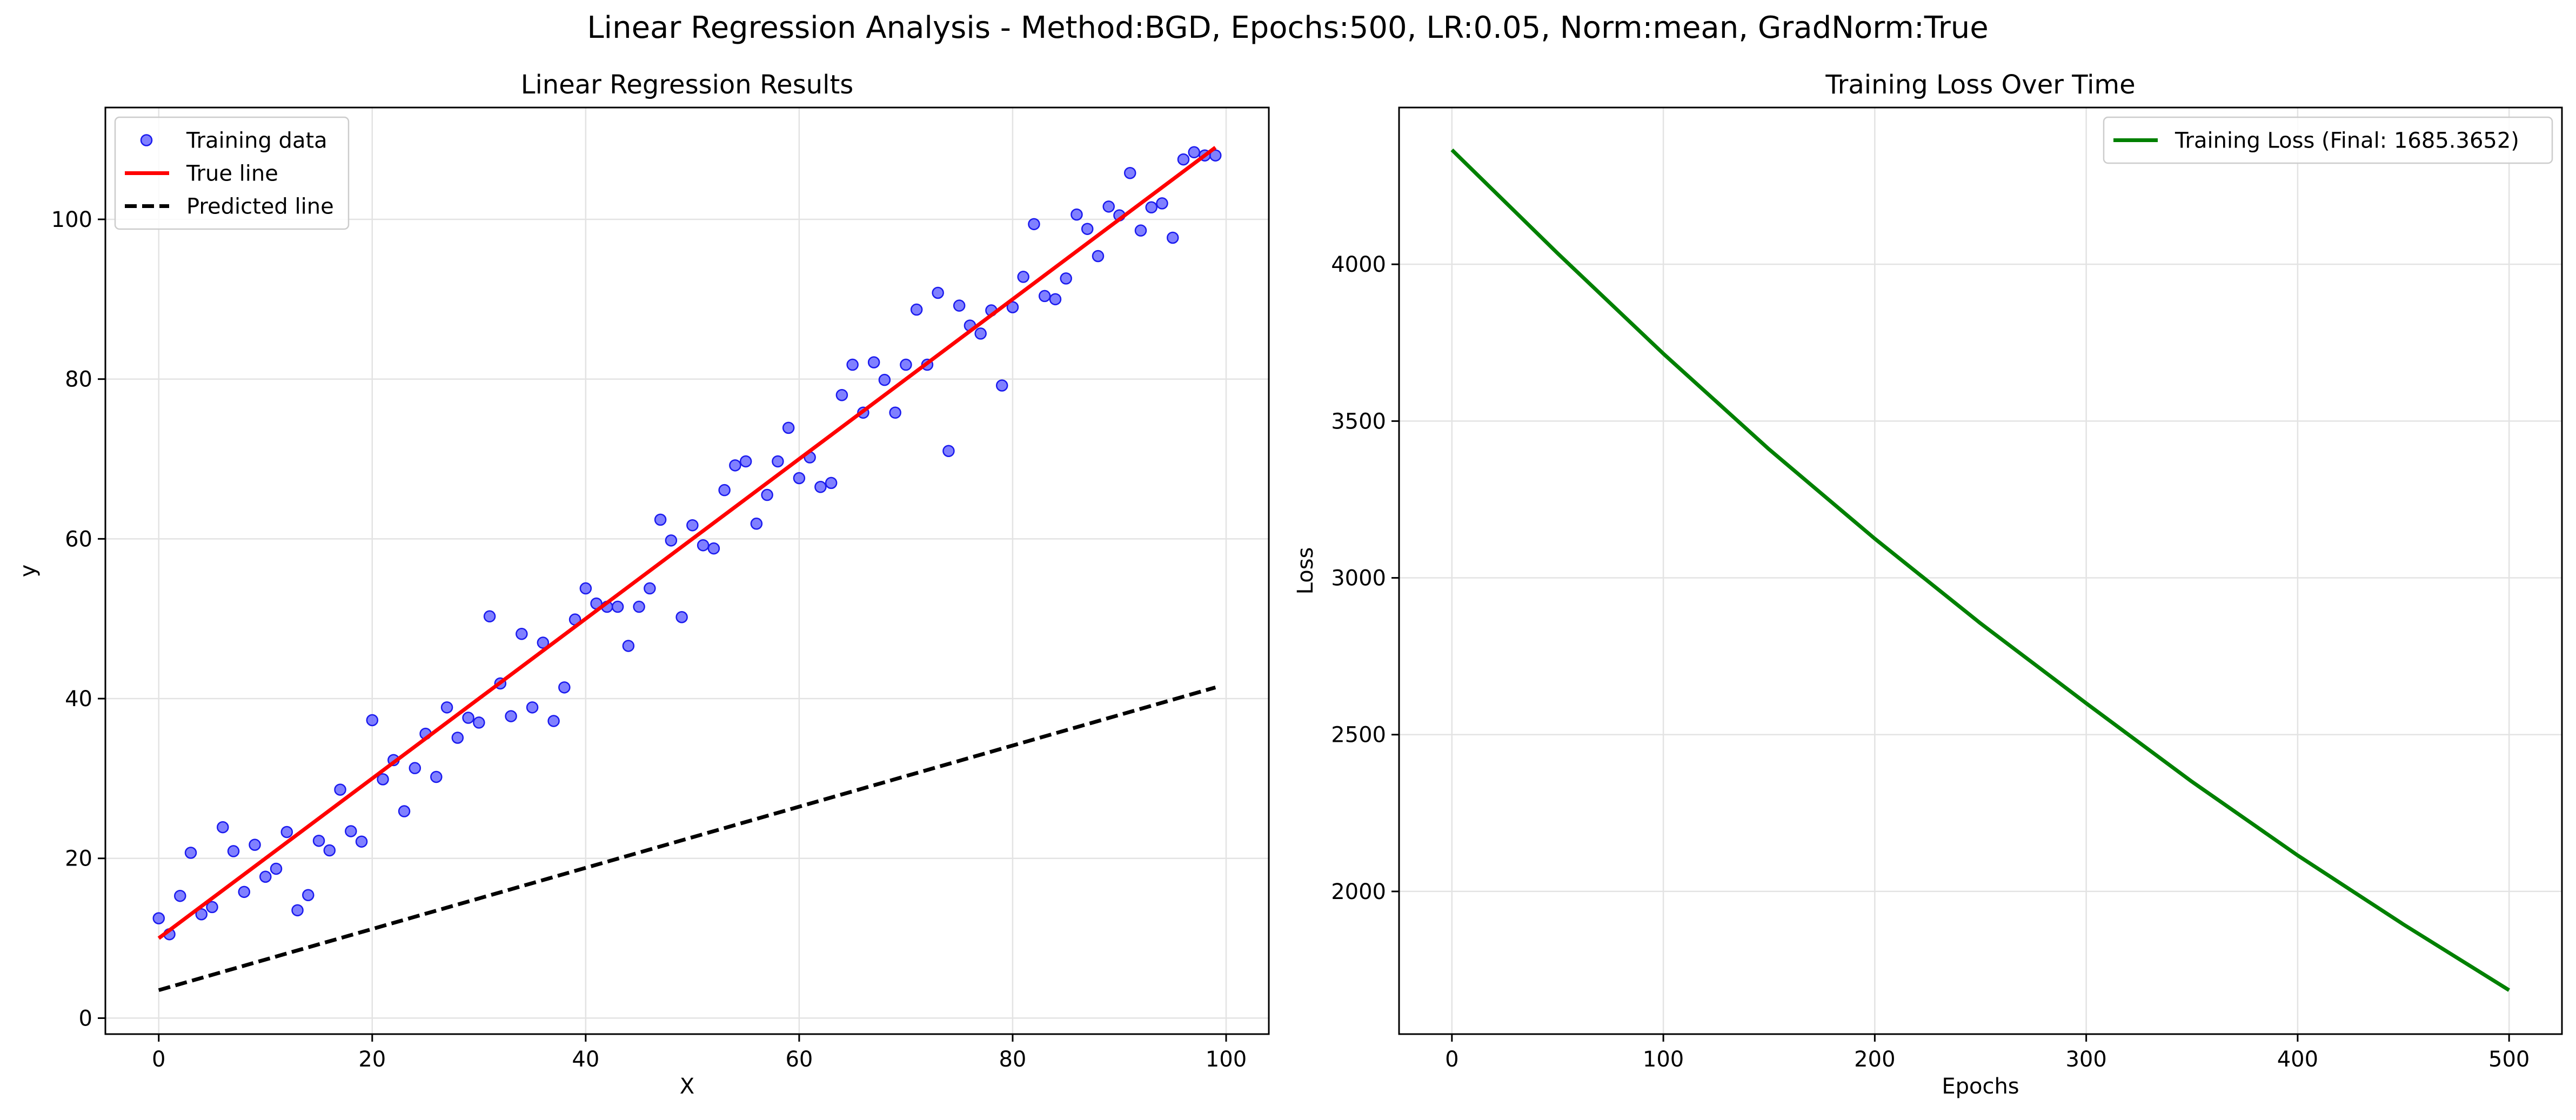  I want to click on regression-x-tick-label: 100, so click(1226, 1059).